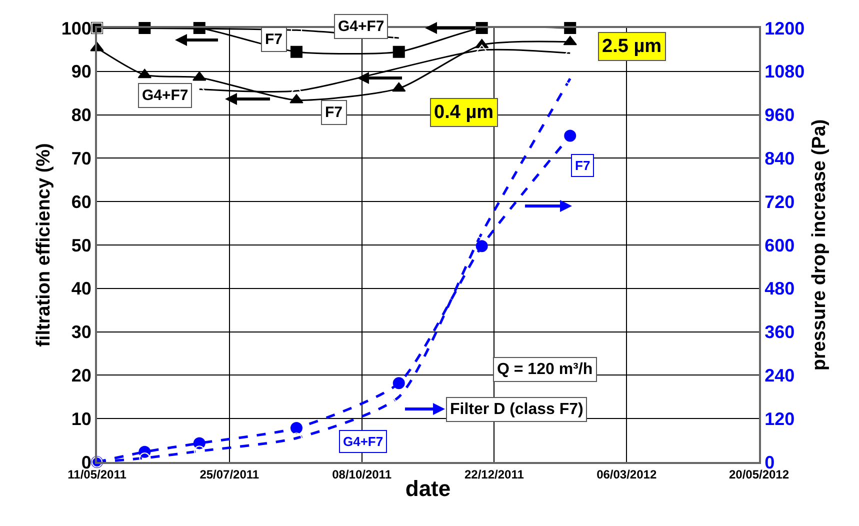 The height and width of the screenshot is (526, 859). Describe the element at coordinates (626, 474) in the screenshot. I see `x-tick-label: 06/03/2012` at that location.